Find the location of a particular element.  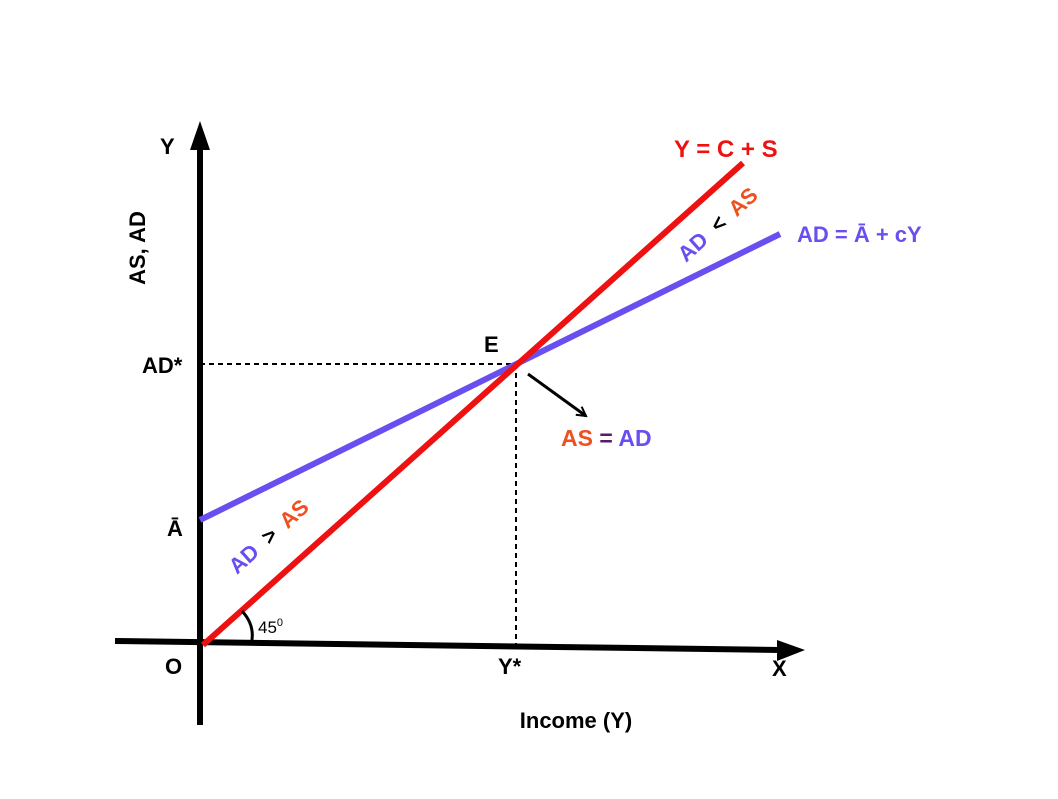

lower-region-label: AD > AS is located at coordinates (269, 536).